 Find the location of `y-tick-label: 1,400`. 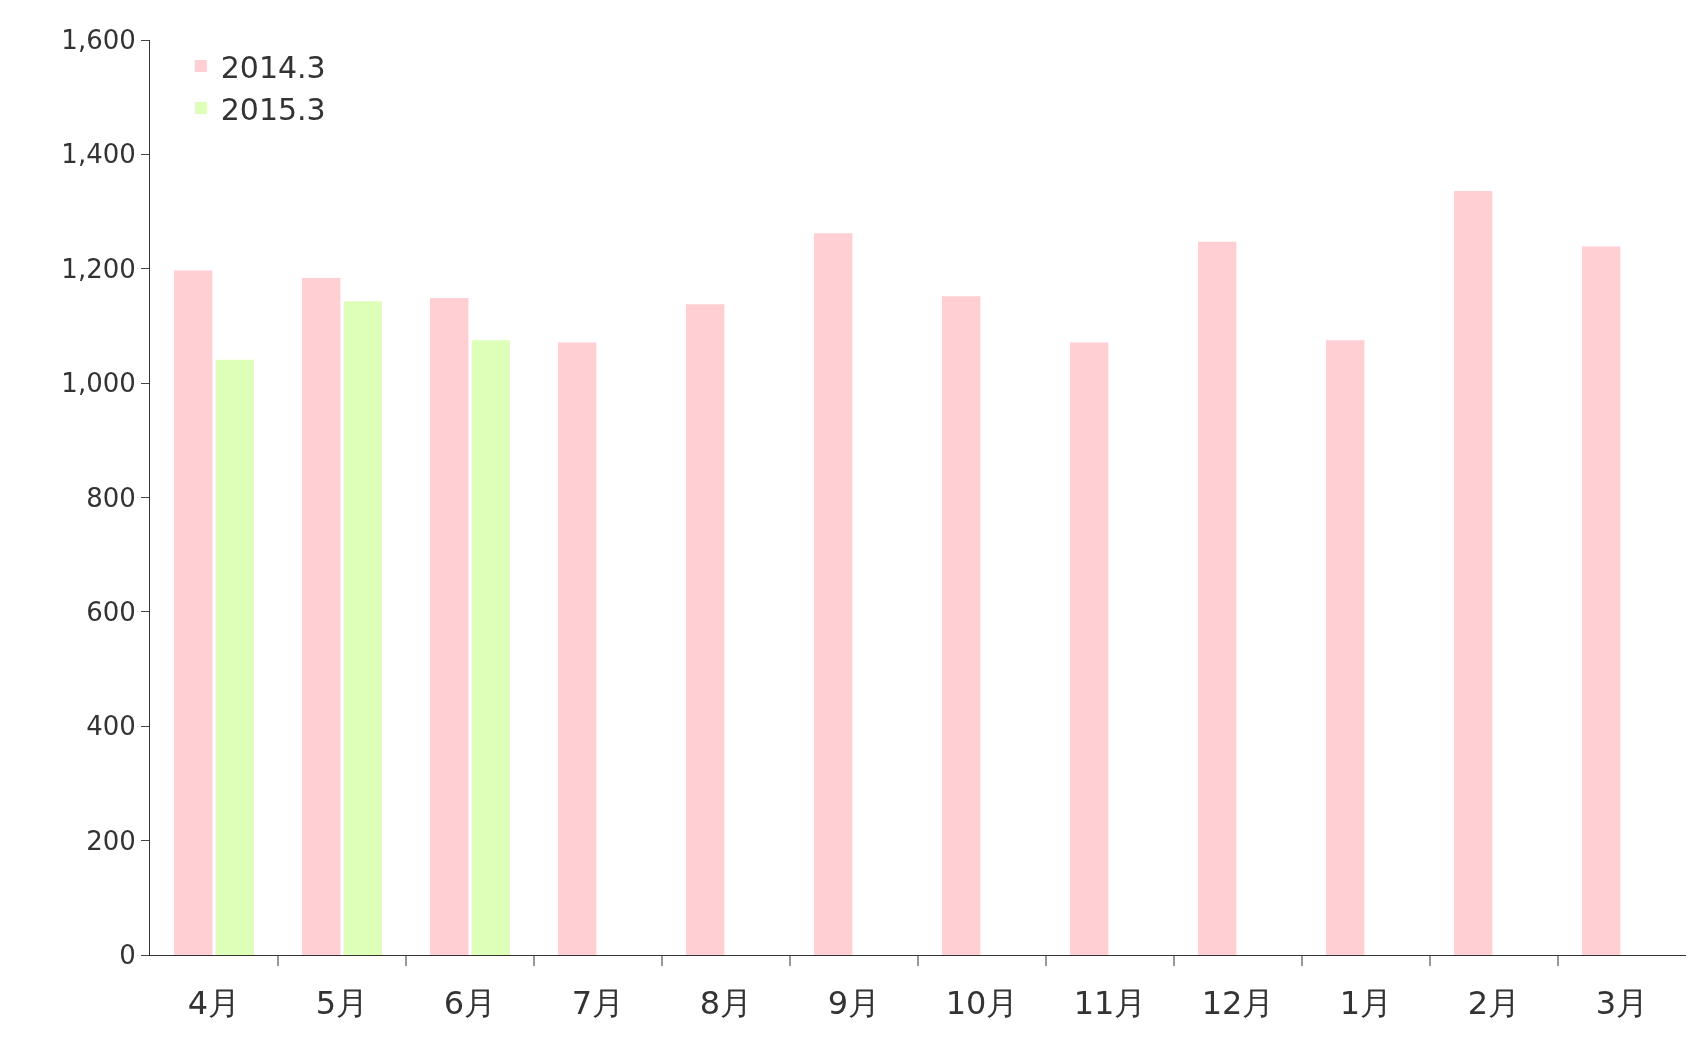

y-tick-label: 1,400 is located at coordinates (98, 154).